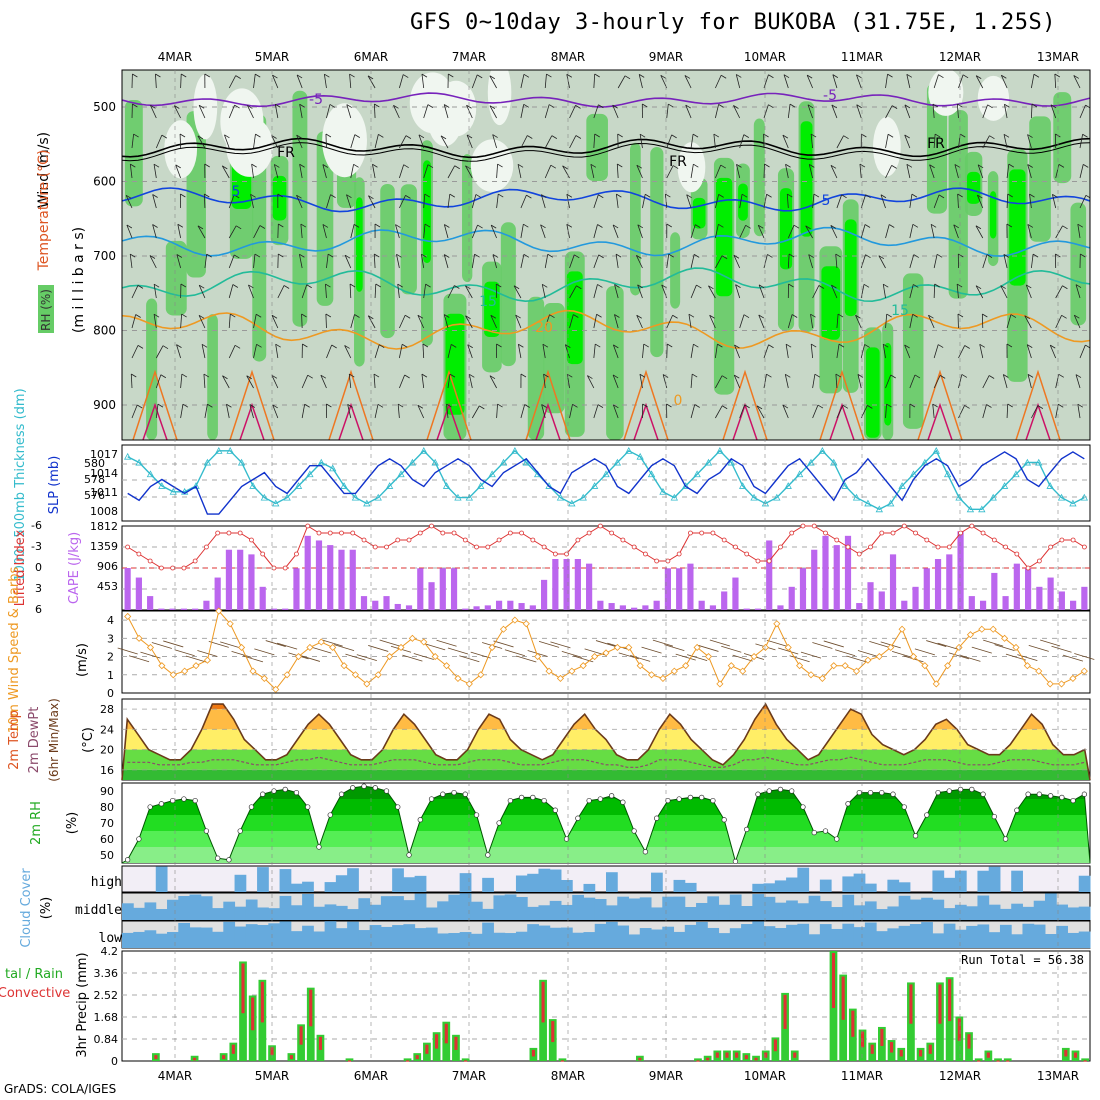 This screenshot has width=1100, height=1100. Describe the element at coordinates (54, 485) in the screenshot. I see `ylabel-slp: SLP (mb)` at that location.